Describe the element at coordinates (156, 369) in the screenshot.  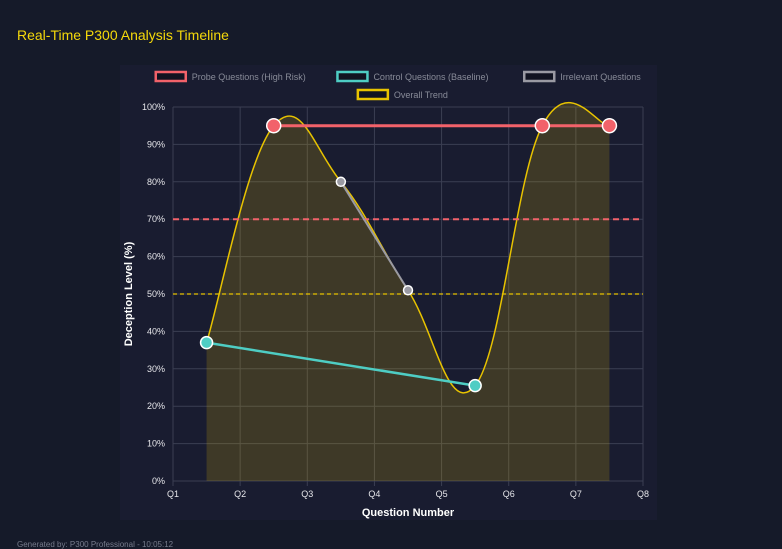
I see `y-tick-label: 30%` at that location.